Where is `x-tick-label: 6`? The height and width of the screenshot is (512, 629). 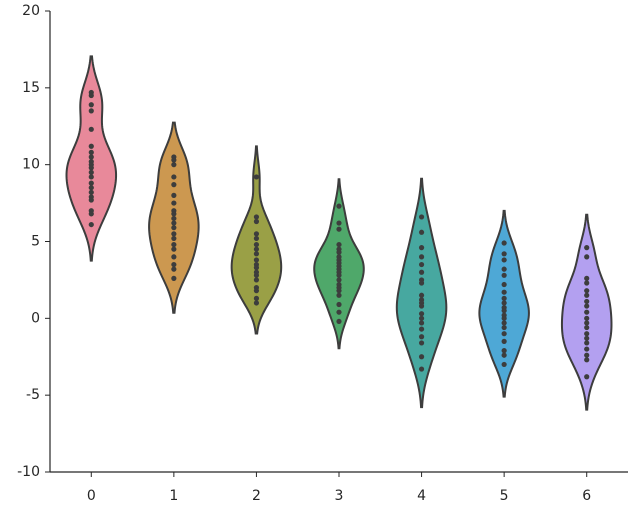 x-tick-label: 6 is located at coordinates (586, 496).